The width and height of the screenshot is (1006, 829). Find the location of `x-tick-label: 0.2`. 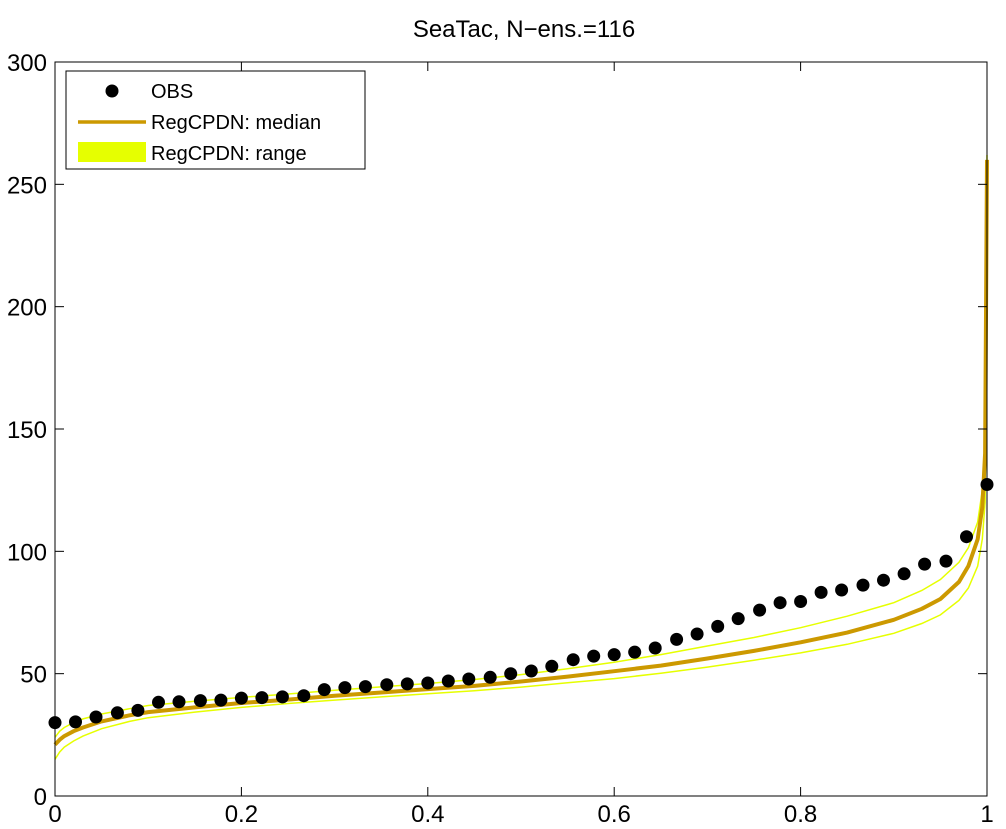

x-tick-label: 0.2 is located at coordinates (241, 814).